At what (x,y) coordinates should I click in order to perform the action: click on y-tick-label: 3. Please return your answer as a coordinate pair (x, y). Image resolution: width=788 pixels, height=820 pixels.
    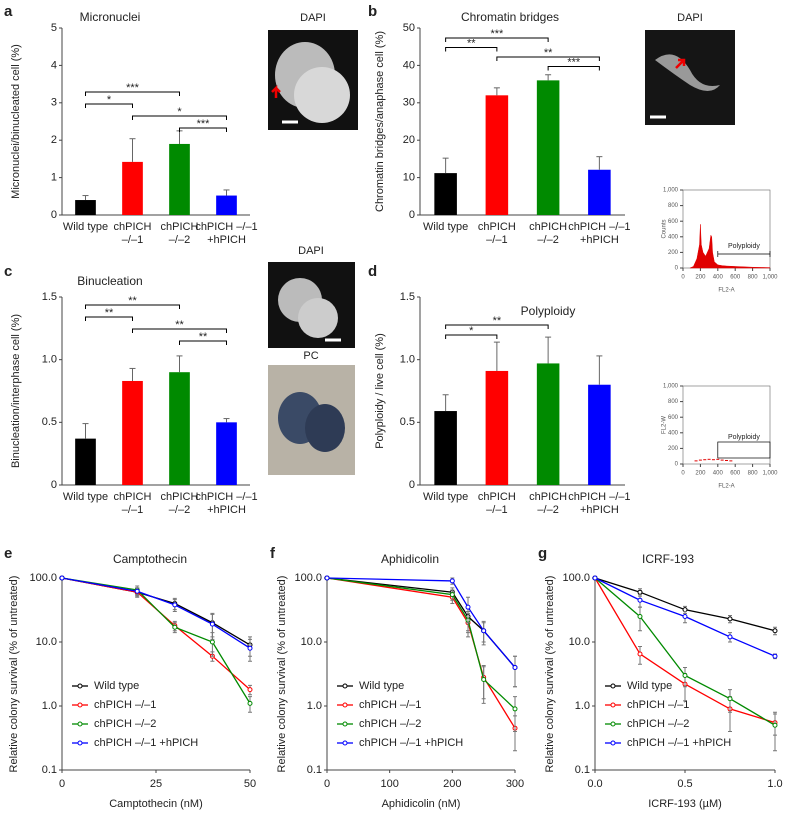
    Looking at the image, I should click on (54, 103).